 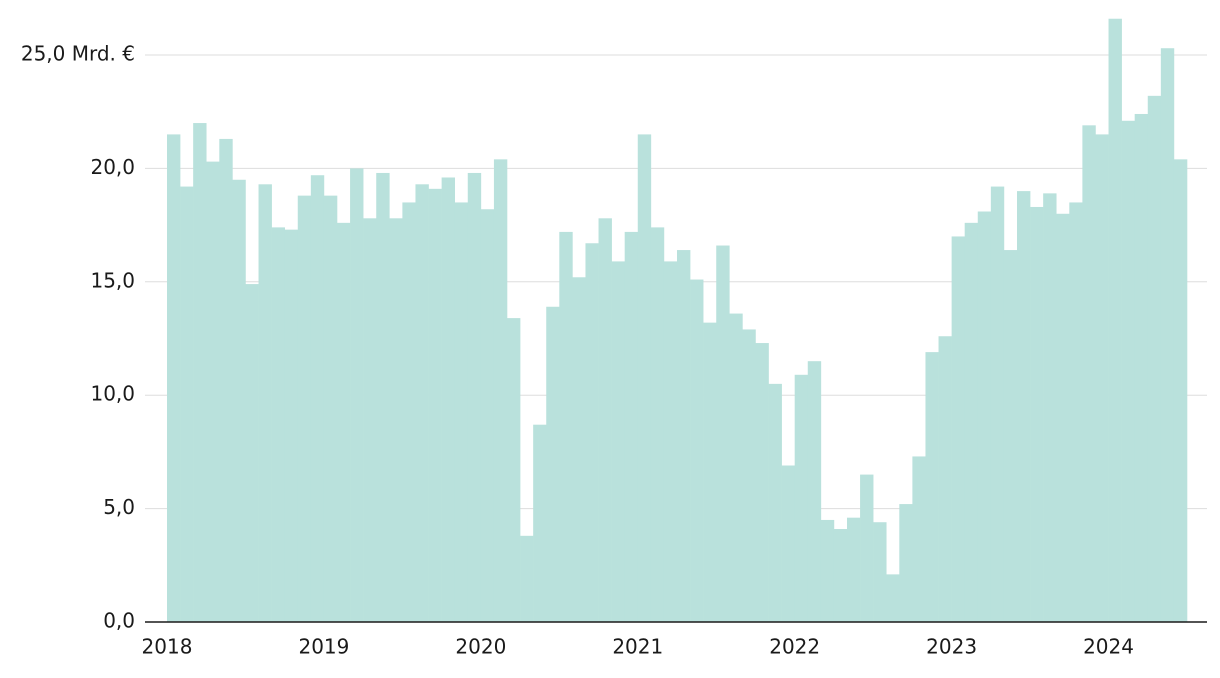 I want to click on y-tick-label: 20,0, so click(x=112, y=167).